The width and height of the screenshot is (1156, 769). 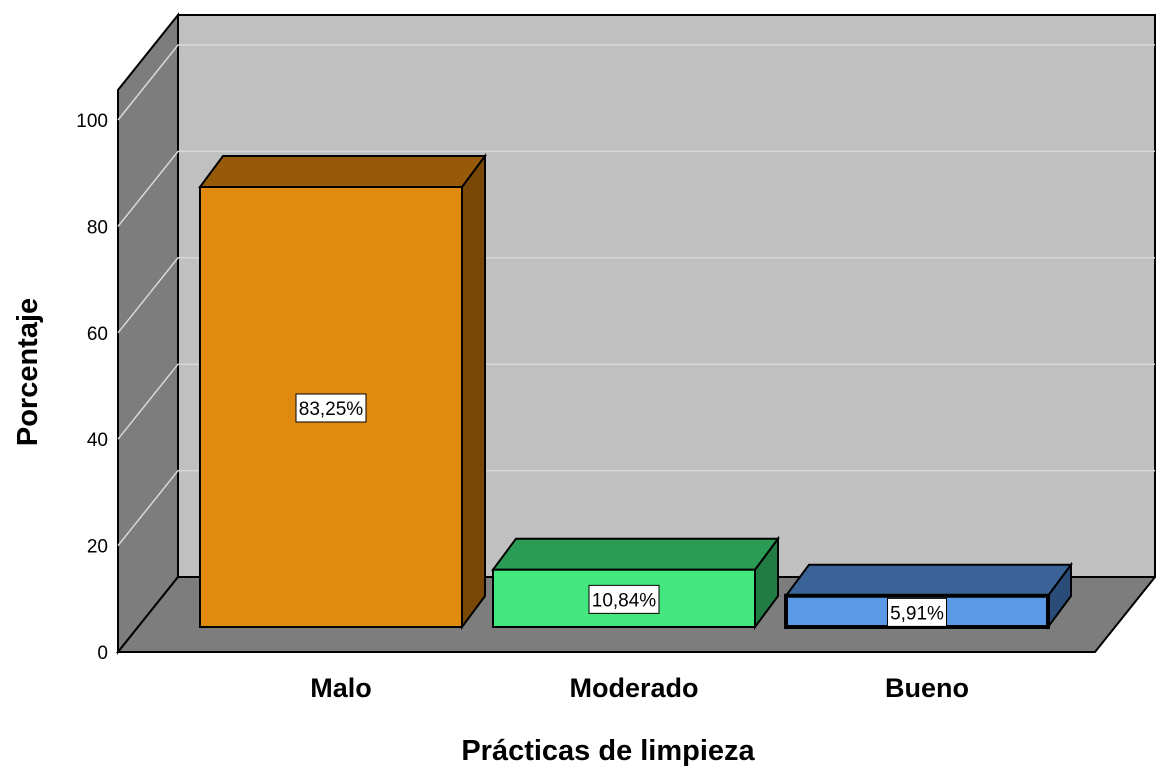 I want to click on svg-text: 83,25%, so click(x=331, y=409).